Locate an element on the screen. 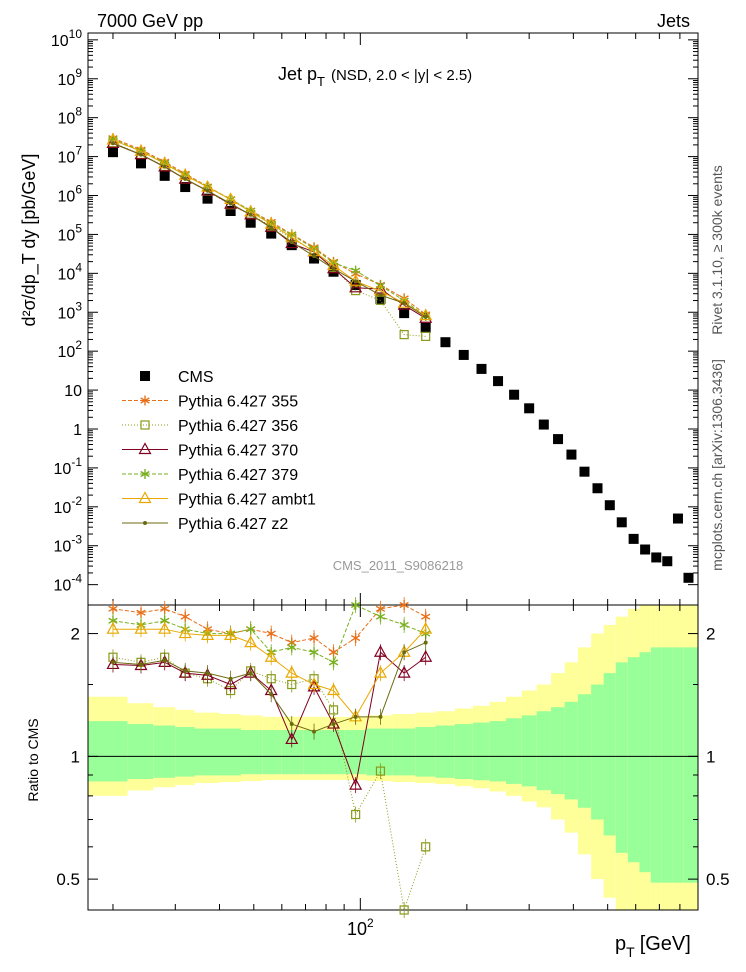 This screenshot has height=972, width=746. legend-marker is located at coordinates (145, 497).